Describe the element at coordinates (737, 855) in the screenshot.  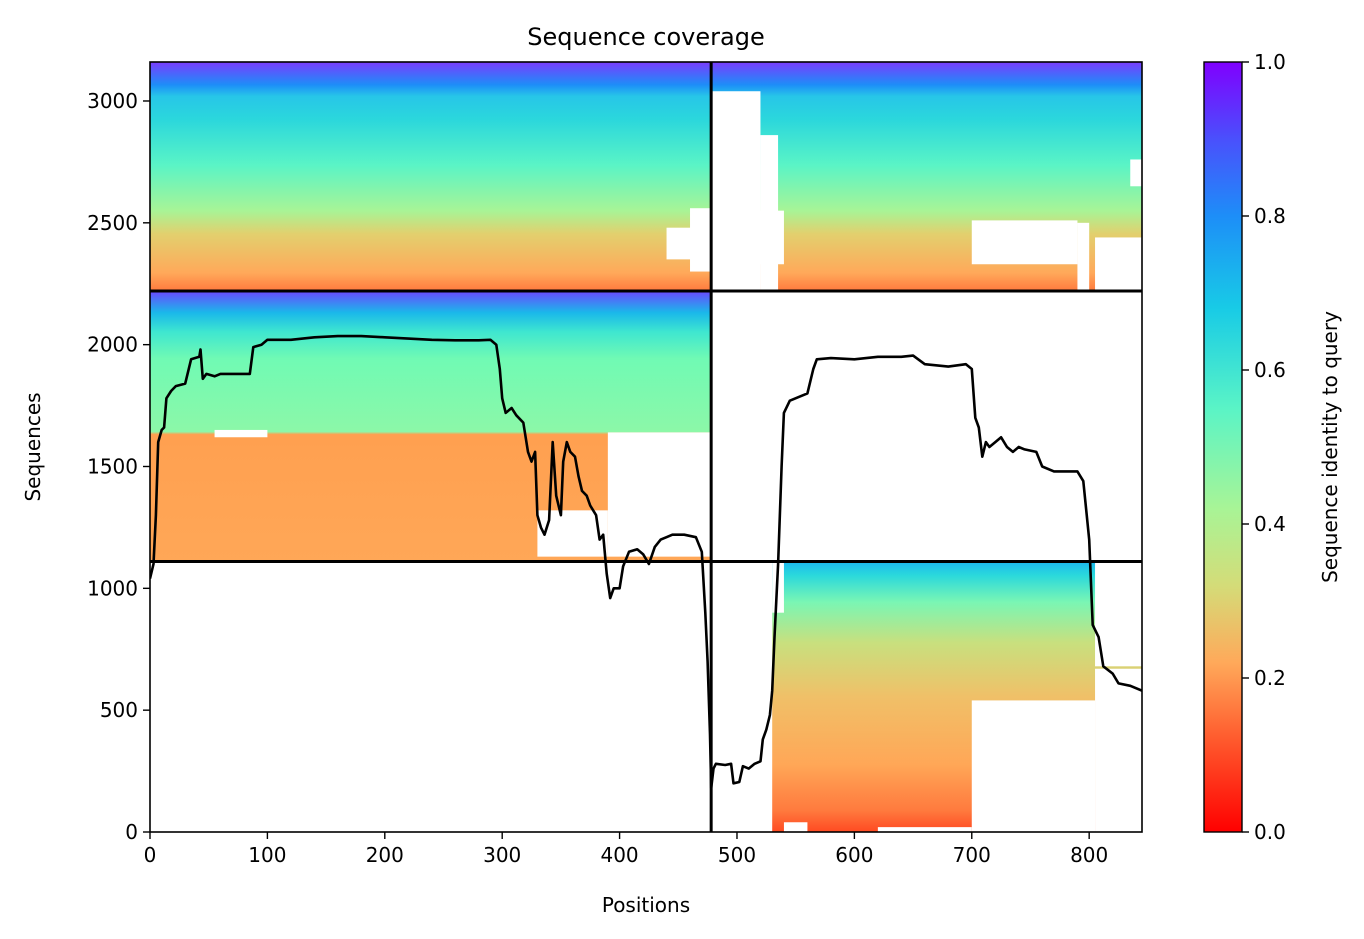
I see `x-tick-label: 500` at that location.